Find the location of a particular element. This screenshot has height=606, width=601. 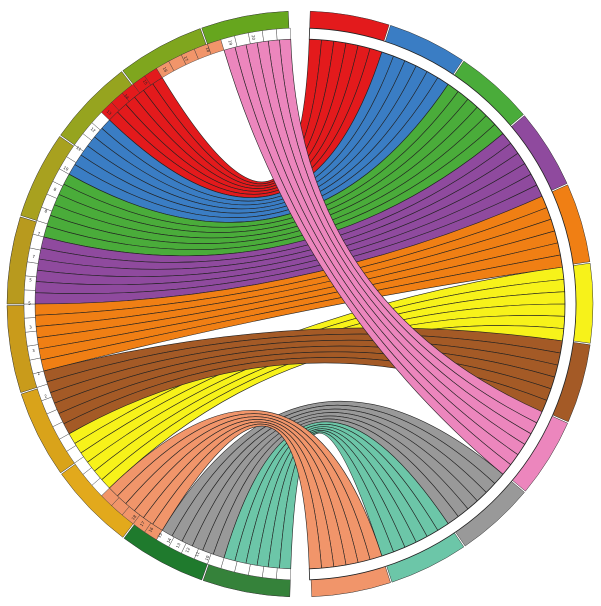

tick-label: 19 is located at coordinates (230, 42).